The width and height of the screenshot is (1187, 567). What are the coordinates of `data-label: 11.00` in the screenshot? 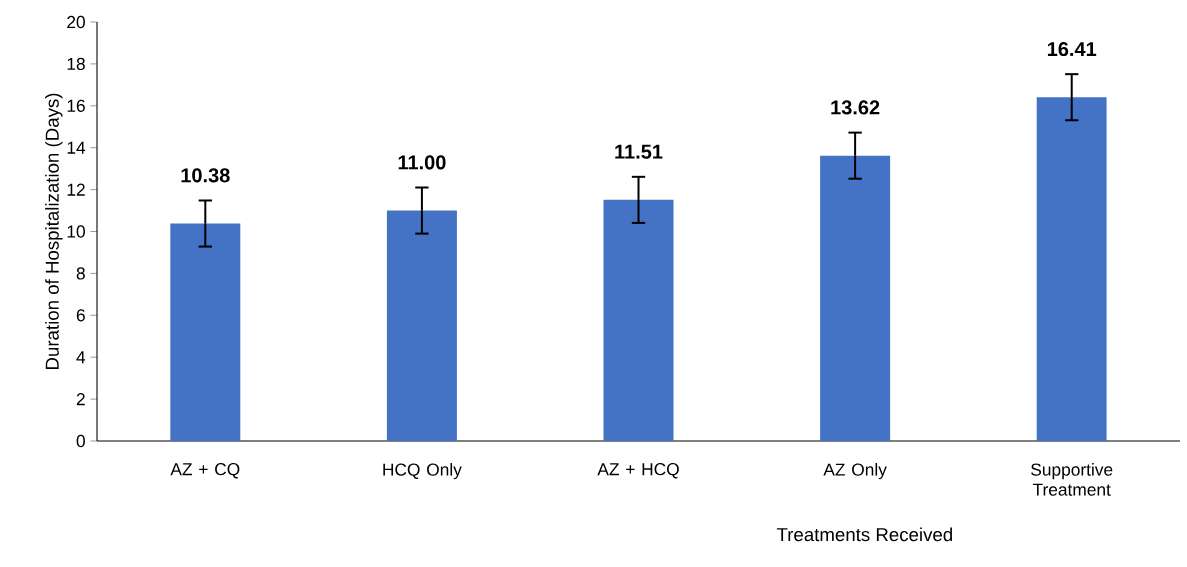 It's located at (422, 162).